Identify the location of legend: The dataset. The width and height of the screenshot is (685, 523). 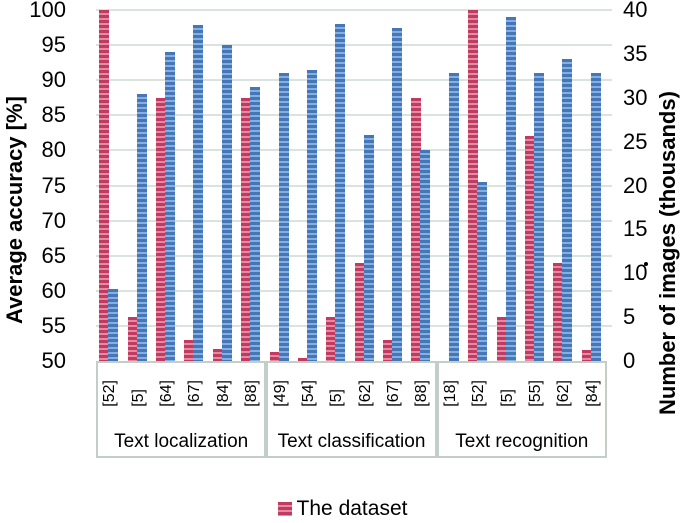
(342, 509).